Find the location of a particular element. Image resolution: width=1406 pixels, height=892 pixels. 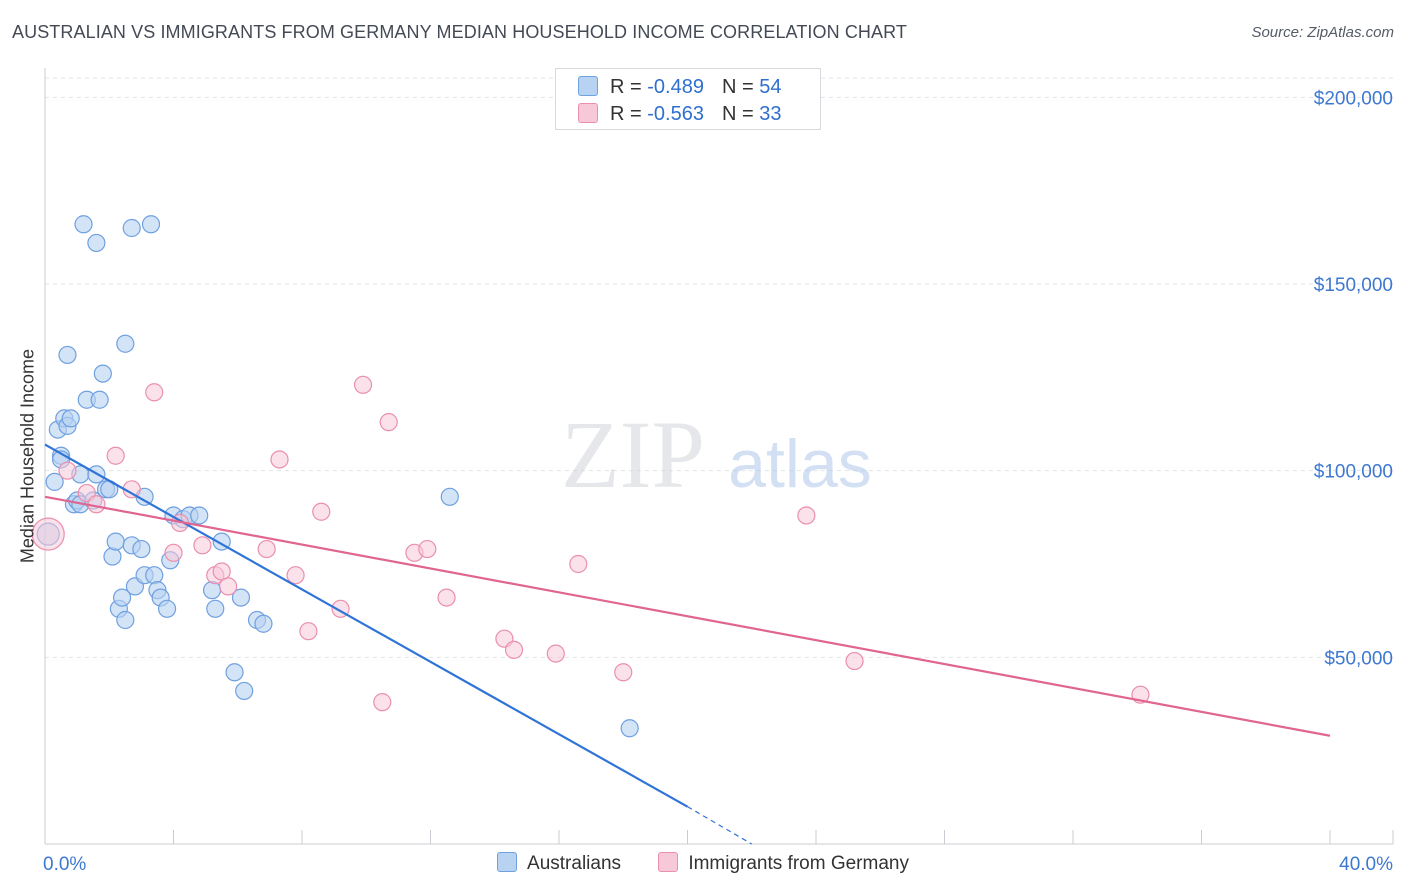

watermark-atlas: atlas is located at coordinates (800, 464).